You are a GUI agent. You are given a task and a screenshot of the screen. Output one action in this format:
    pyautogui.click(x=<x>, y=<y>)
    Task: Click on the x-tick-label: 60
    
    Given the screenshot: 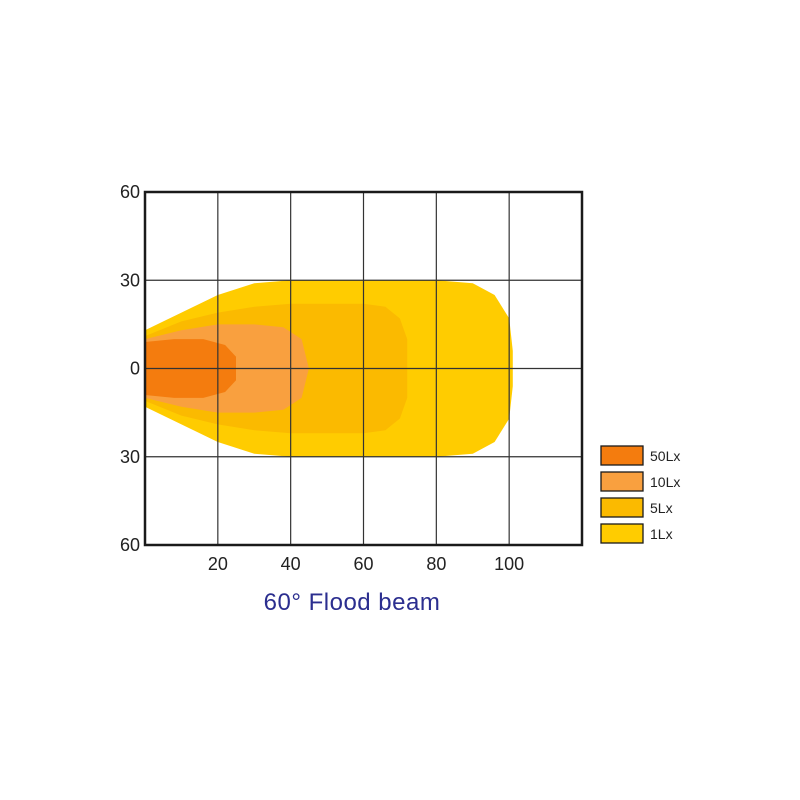 What is the action you would take?
    pyautogui.click(x=363, y=564)
    